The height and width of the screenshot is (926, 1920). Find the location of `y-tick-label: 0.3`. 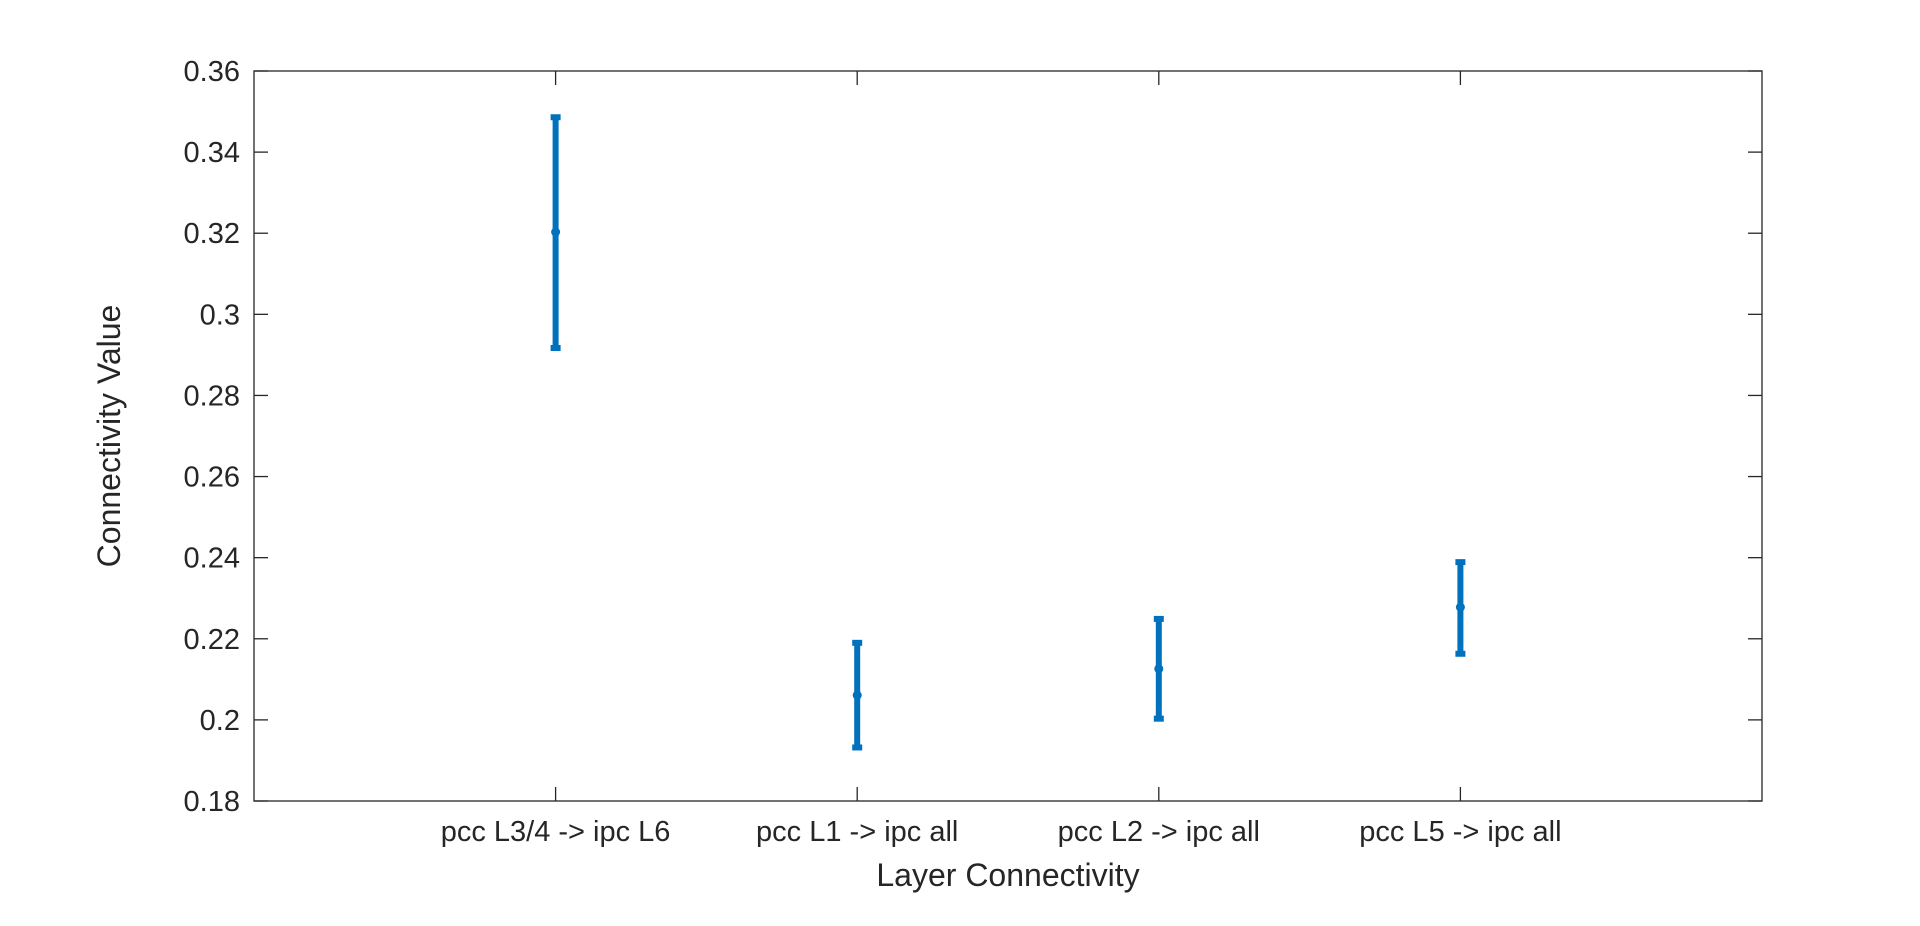

y-tick-label: 0.3 is located at coordinates (220, 315).